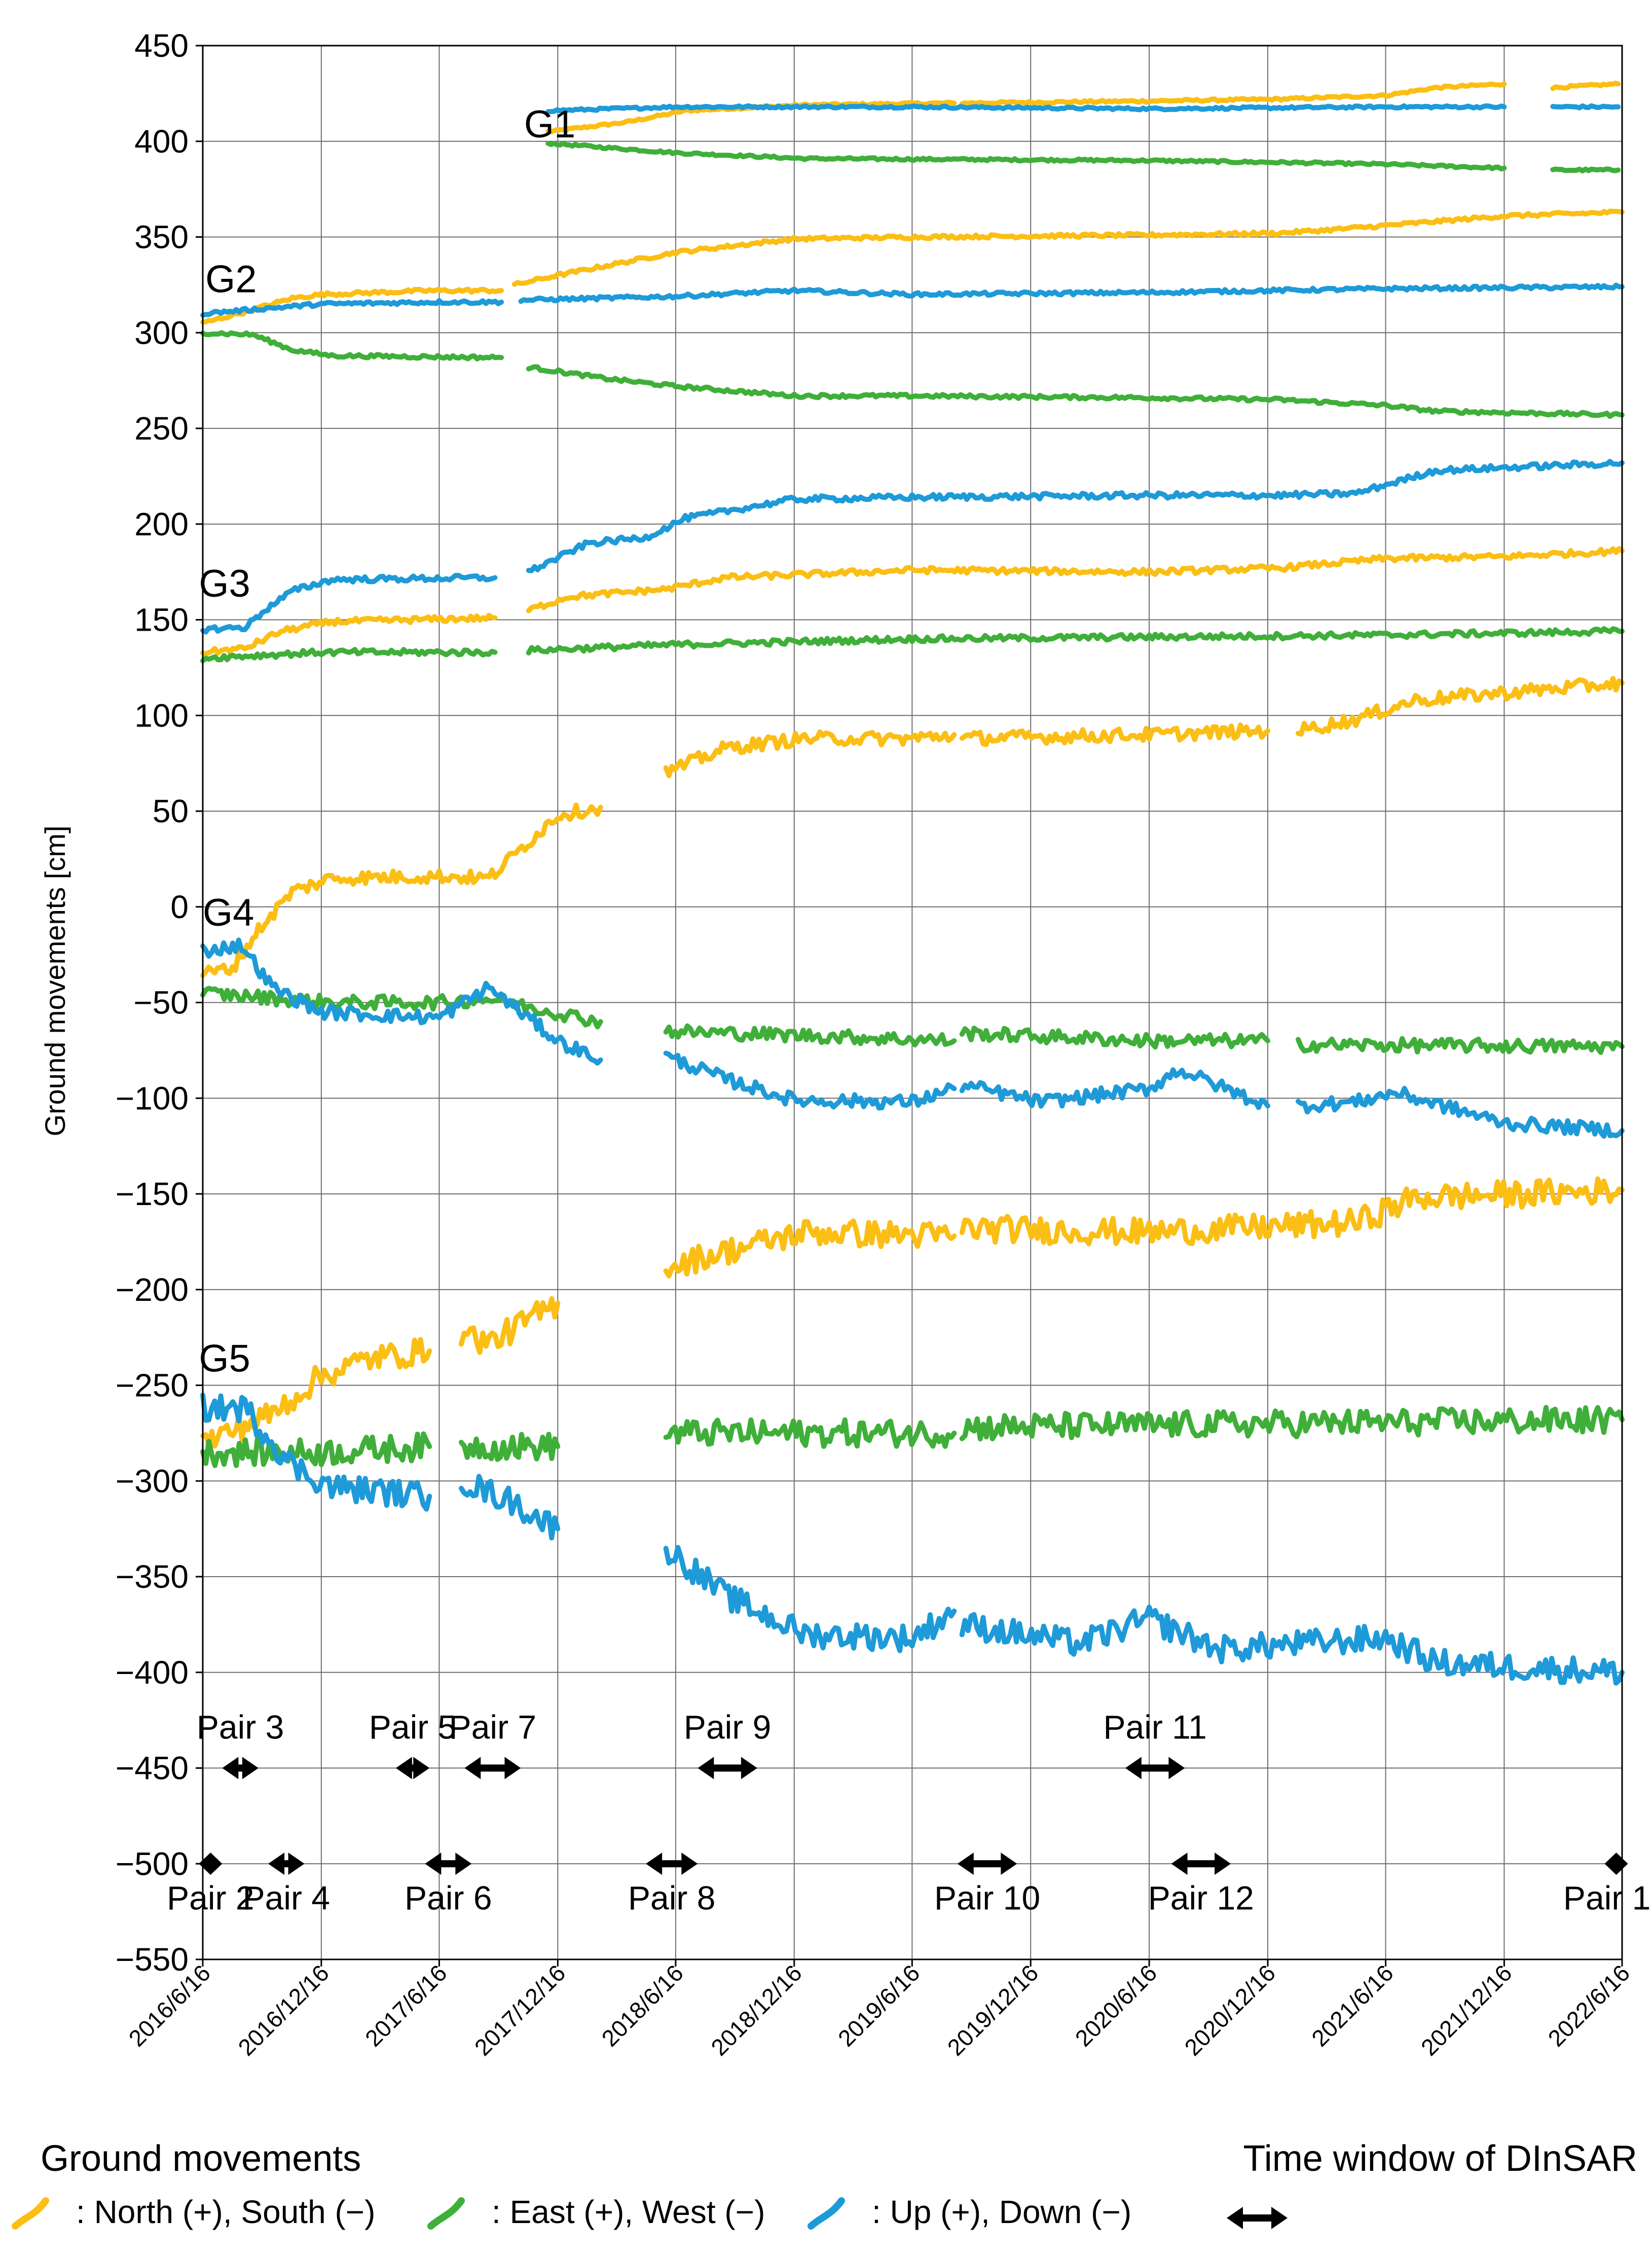 This screenshot has height=2256, width=1652. Describe the element at coordinates (153, 1768) in the screenshot. I see `y-tick-label: −450` at that location.